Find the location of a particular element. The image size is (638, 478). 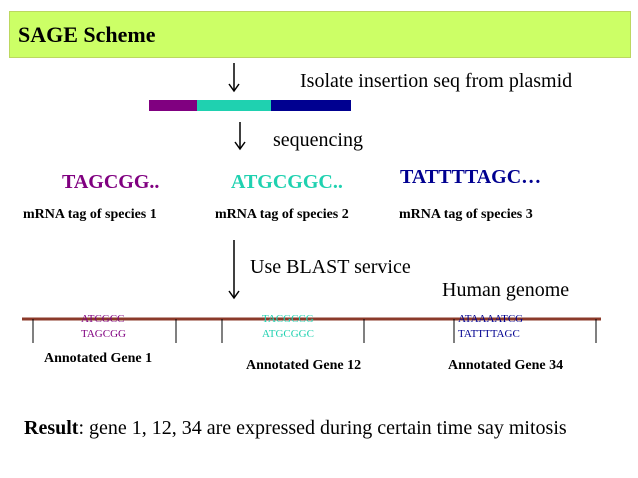

page-title: SAGE Scheme is located at coordinates (87, 34).